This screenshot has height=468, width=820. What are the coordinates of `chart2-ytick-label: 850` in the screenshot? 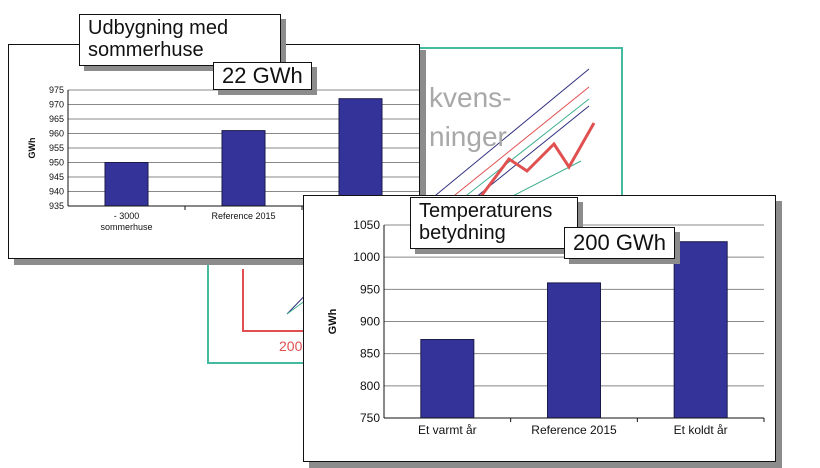 It's located at (370, 354).